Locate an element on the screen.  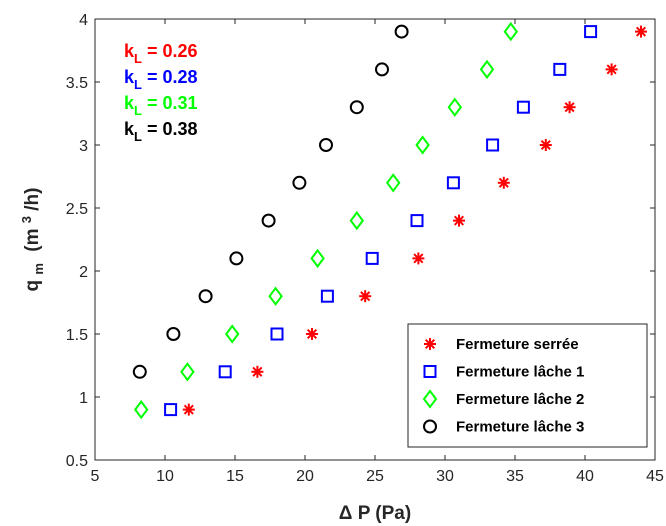
legend-entry: Fermeture lâche 3 is located at coordinates (503, 427).